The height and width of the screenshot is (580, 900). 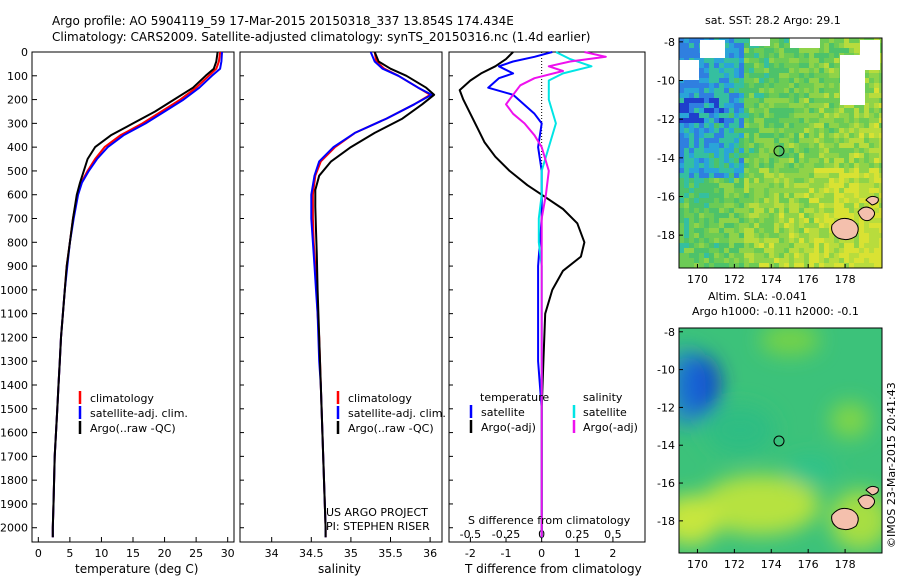 What do you see at coordinates (470, 553) in the screenshot?
I see `x-tick-label: -2` at bounding box center [470, 553].